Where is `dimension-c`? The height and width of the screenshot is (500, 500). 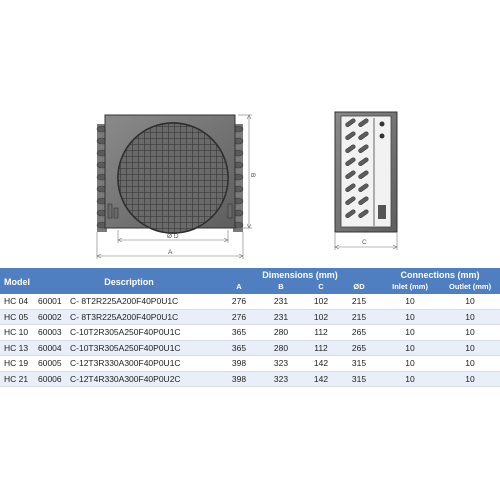
dimension-c is located at coordinates (366, 241).